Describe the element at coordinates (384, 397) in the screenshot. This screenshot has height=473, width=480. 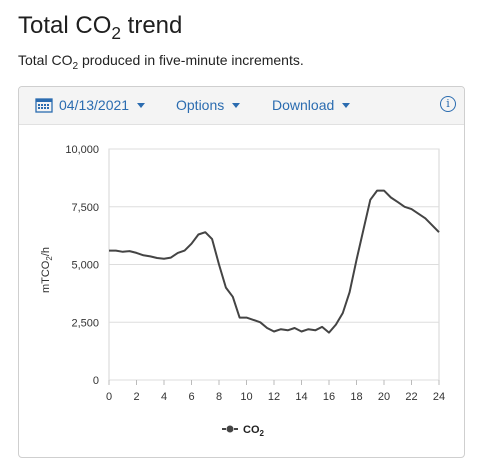
I see `x-tick-label: 20` at that location.